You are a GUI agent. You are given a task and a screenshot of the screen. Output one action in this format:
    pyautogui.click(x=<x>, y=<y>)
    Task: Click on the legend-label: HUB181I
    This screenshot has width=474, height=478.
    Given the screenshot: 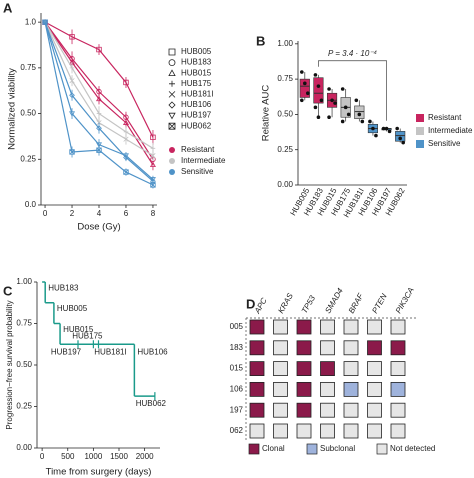 What is the action you would take?
    pyautogui.click(x=197, y=94)
    